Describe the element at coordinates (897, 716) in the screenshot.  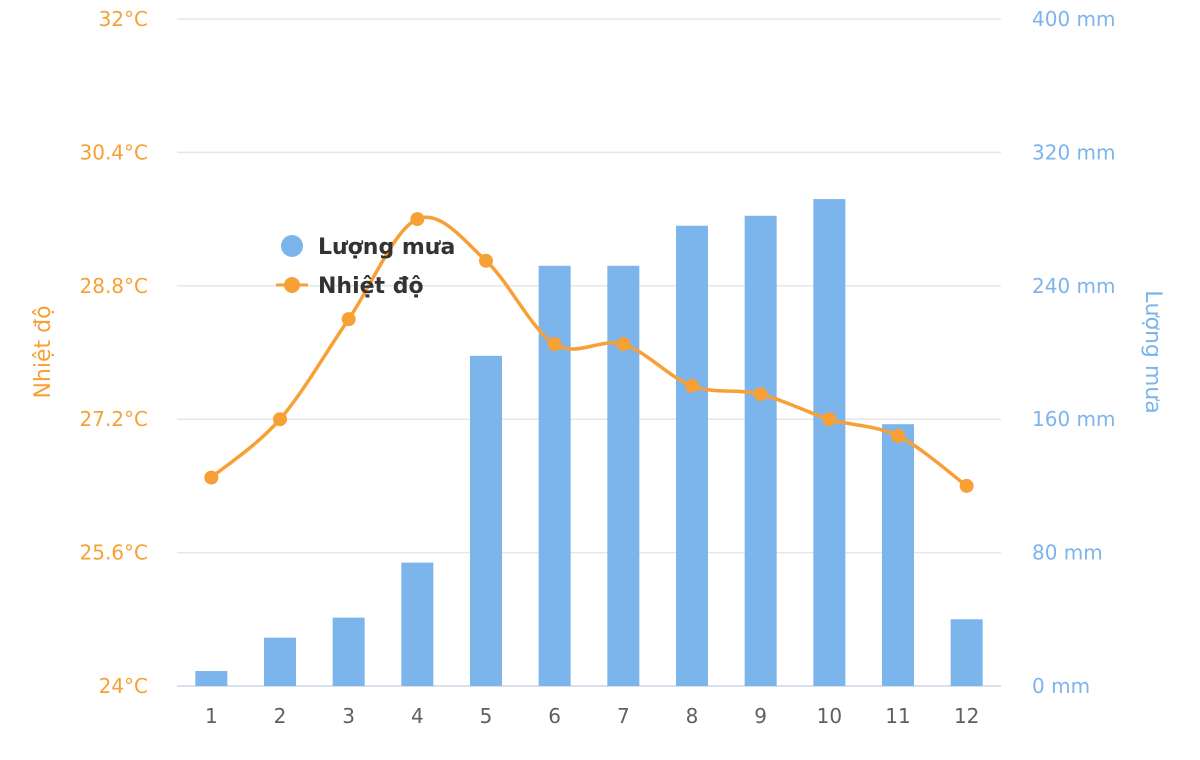
I see `x-tick-label: 11` at that location.